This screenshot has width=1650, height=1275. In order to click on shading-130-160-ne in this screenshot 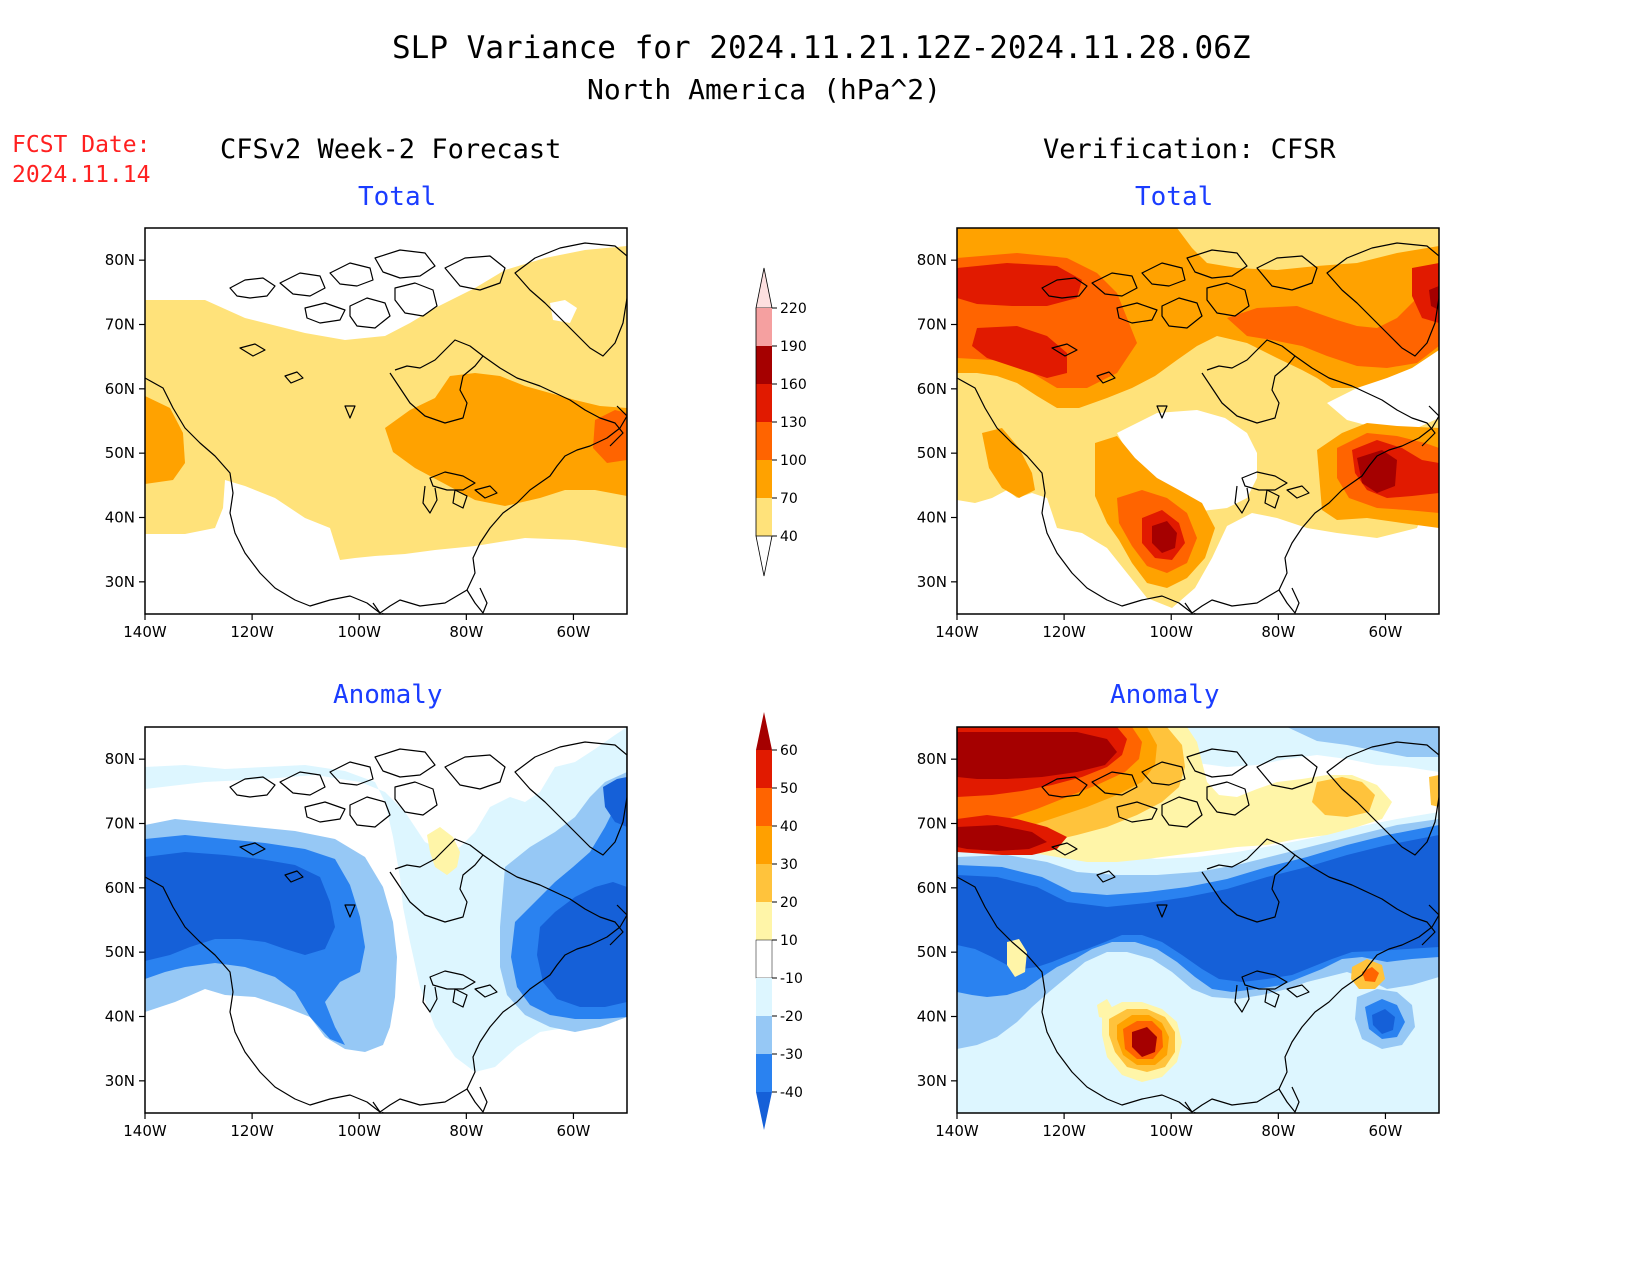, I will do `click(1425, 293)`.